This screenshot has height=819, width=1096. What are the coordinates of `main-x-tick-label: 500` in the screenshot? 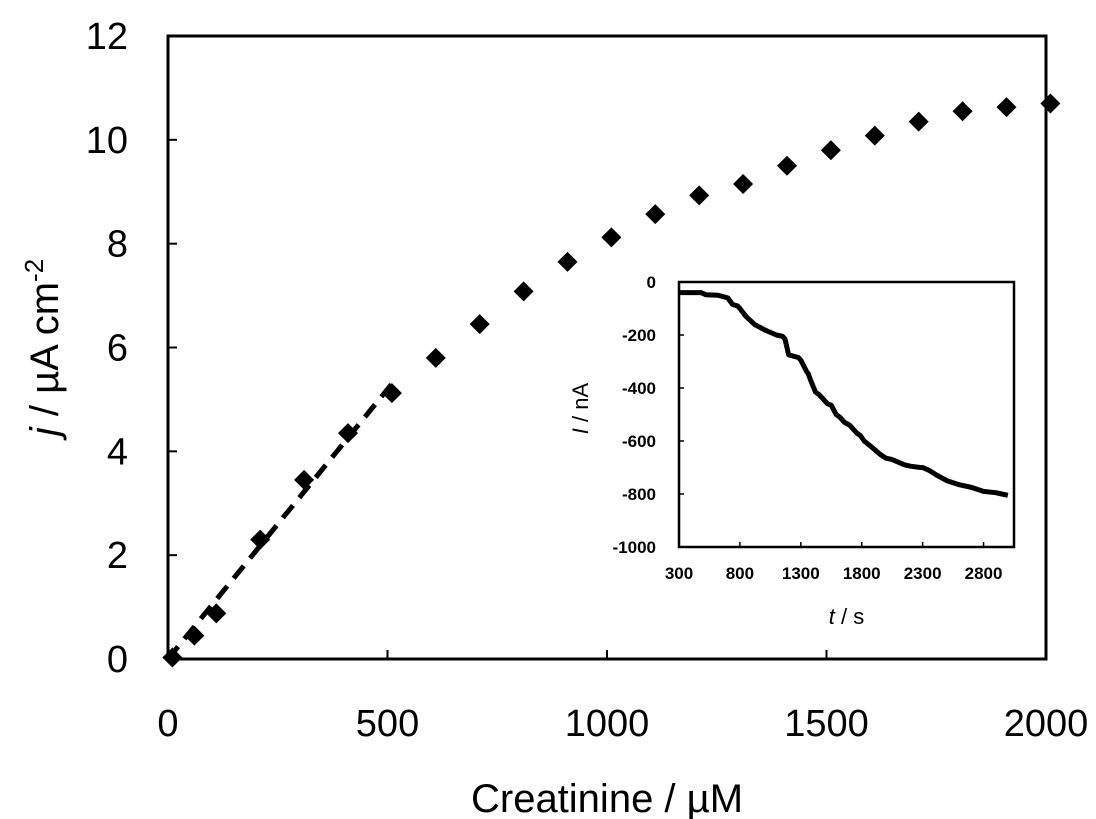 It's located at (387, 724).